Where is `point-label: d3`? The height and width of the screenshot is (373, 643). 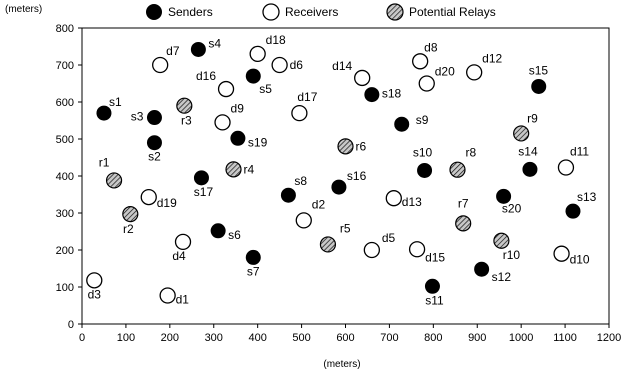
point-label: d3 is located at coordinates (95, 294).